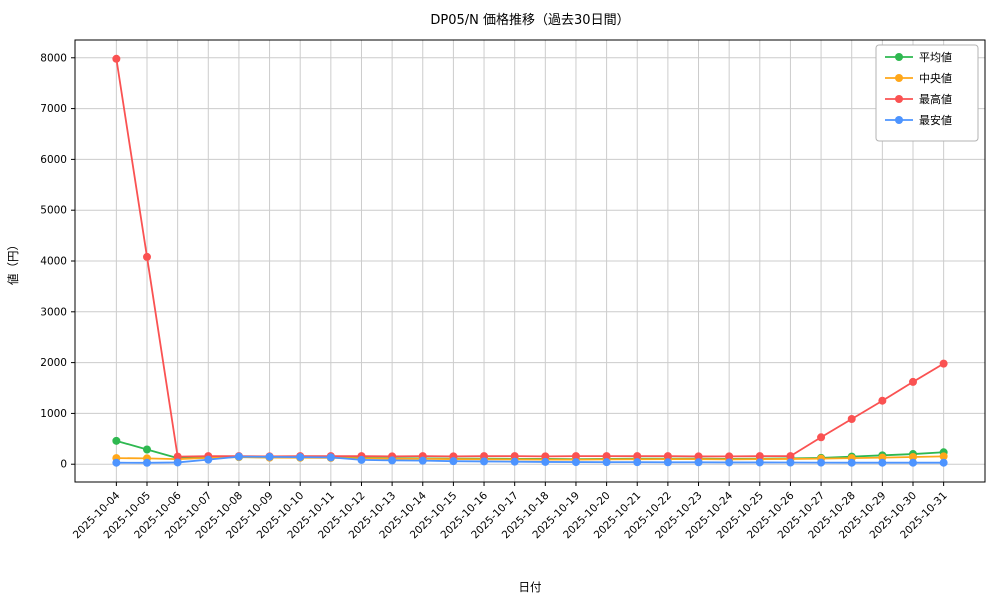  I want to click on y-tick-label: 4000, so click(53, 262).